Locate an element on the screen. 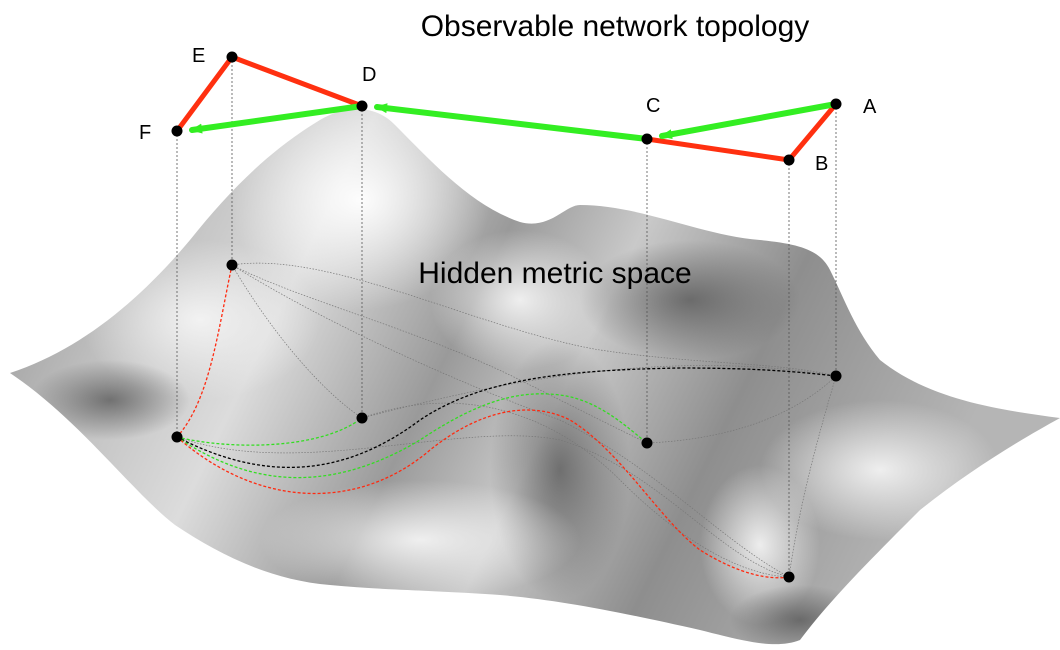 This screenshot has height=650, width=1060. geodesic-d-b is located at coordinates (575, 490).